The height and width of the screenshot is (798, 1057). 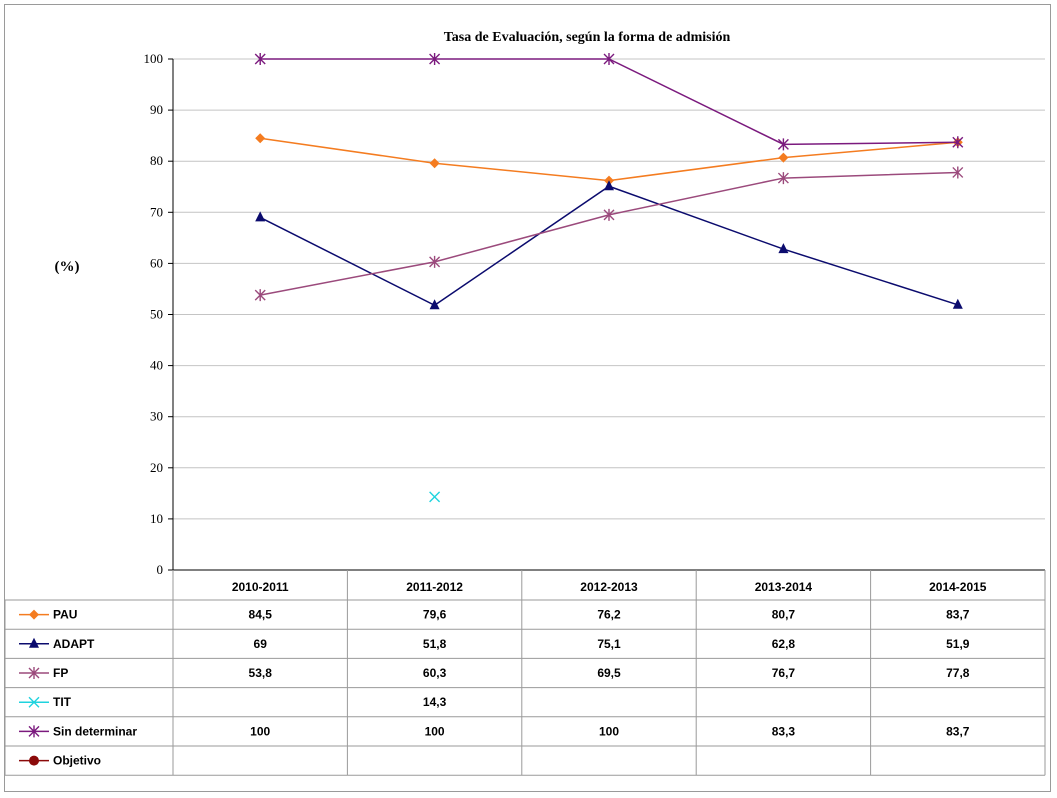 What do you see at coordinates (65, 615) in the screenshot?
I see `legend-label: PAU` at bounding box center [65, 615].